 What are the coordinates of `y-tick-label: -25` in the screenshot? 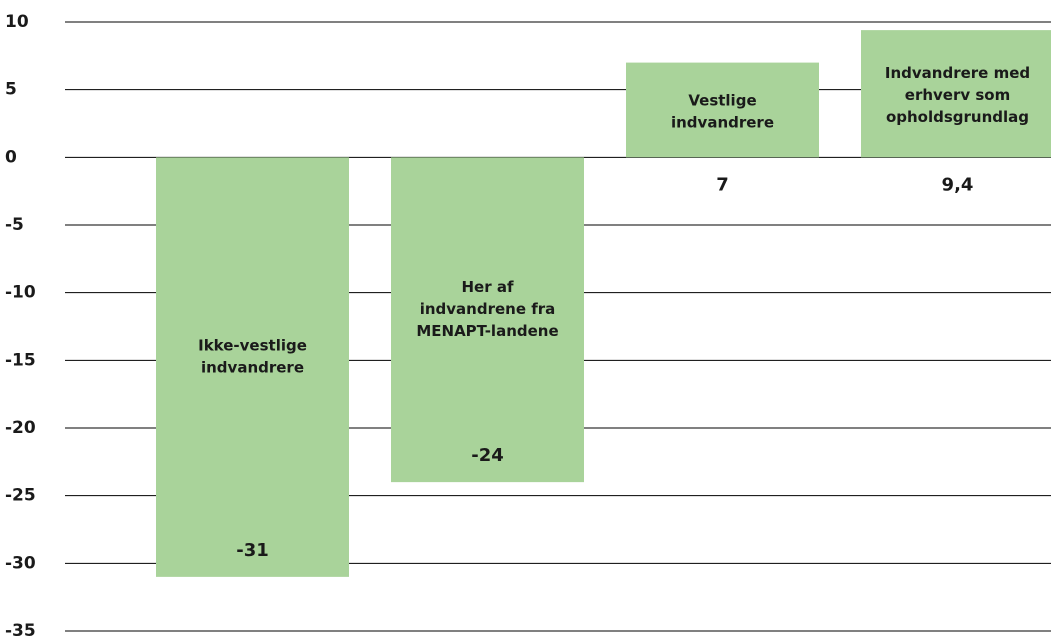 It's located at (20, 496).